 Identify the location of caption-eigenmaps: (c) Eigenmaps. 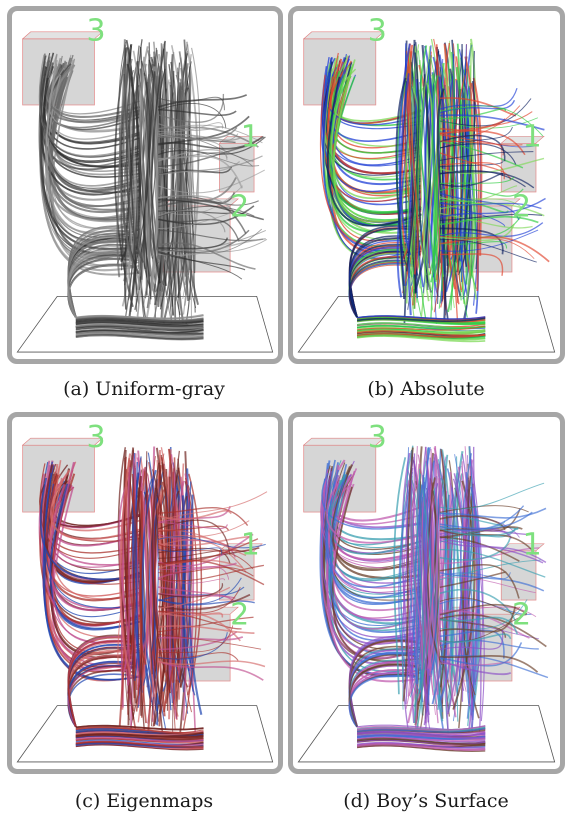
(144, 801).